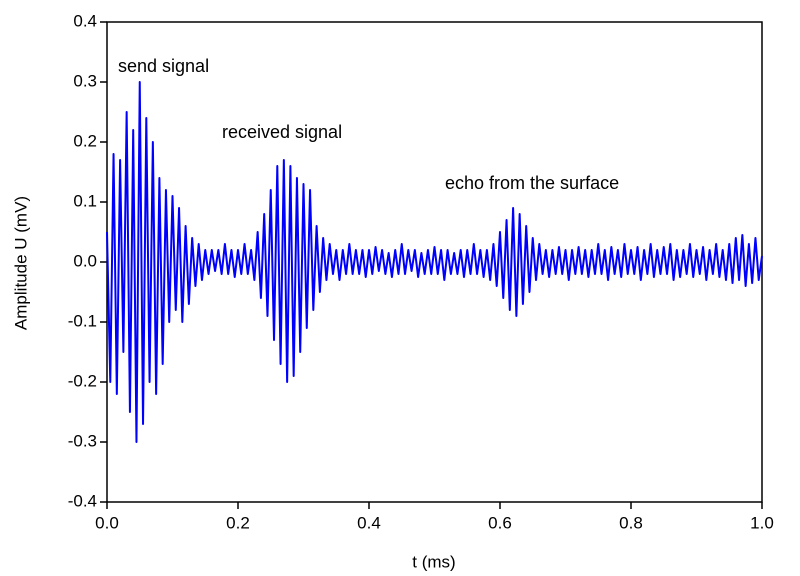  Describe the element at coordinates (85, 200) in the screenshot. I see `y-tick-label: 0.1` at that location.